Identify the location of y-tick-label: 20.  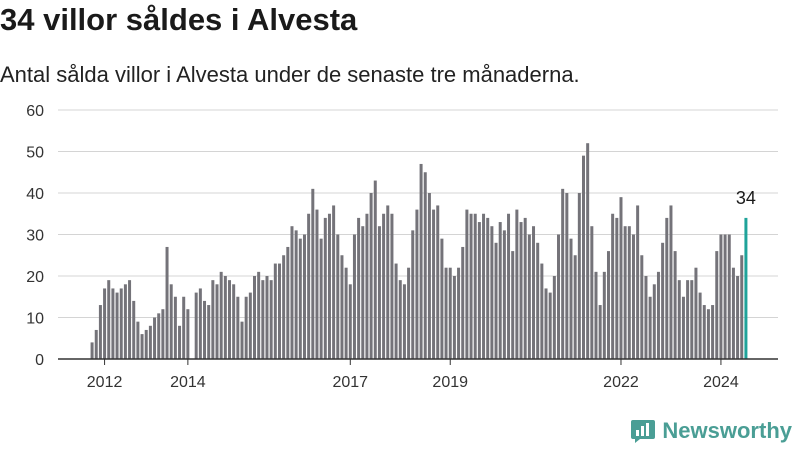
(35, 277).